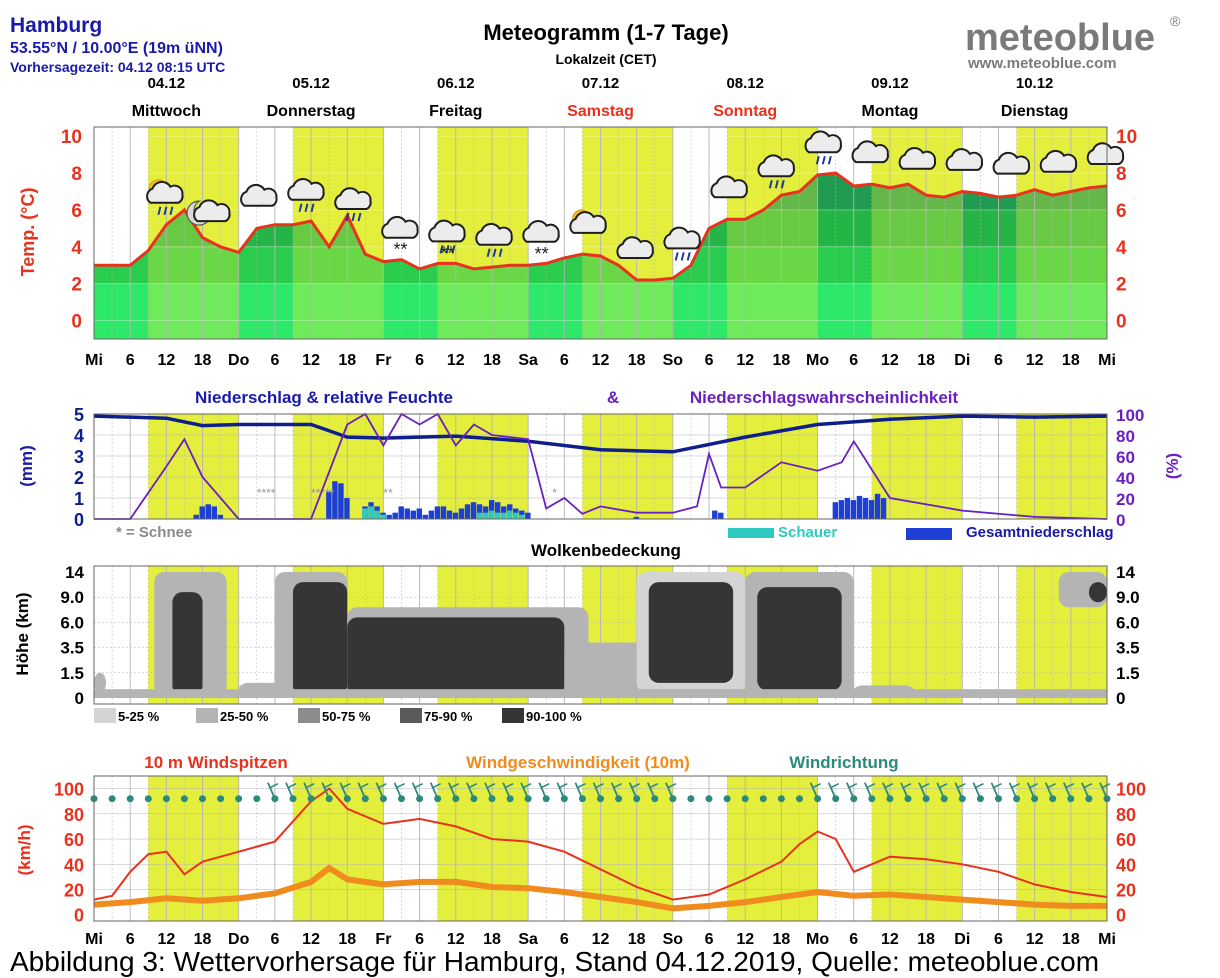  I want to click on temp-tick-right: 6, so click(1121, 211).